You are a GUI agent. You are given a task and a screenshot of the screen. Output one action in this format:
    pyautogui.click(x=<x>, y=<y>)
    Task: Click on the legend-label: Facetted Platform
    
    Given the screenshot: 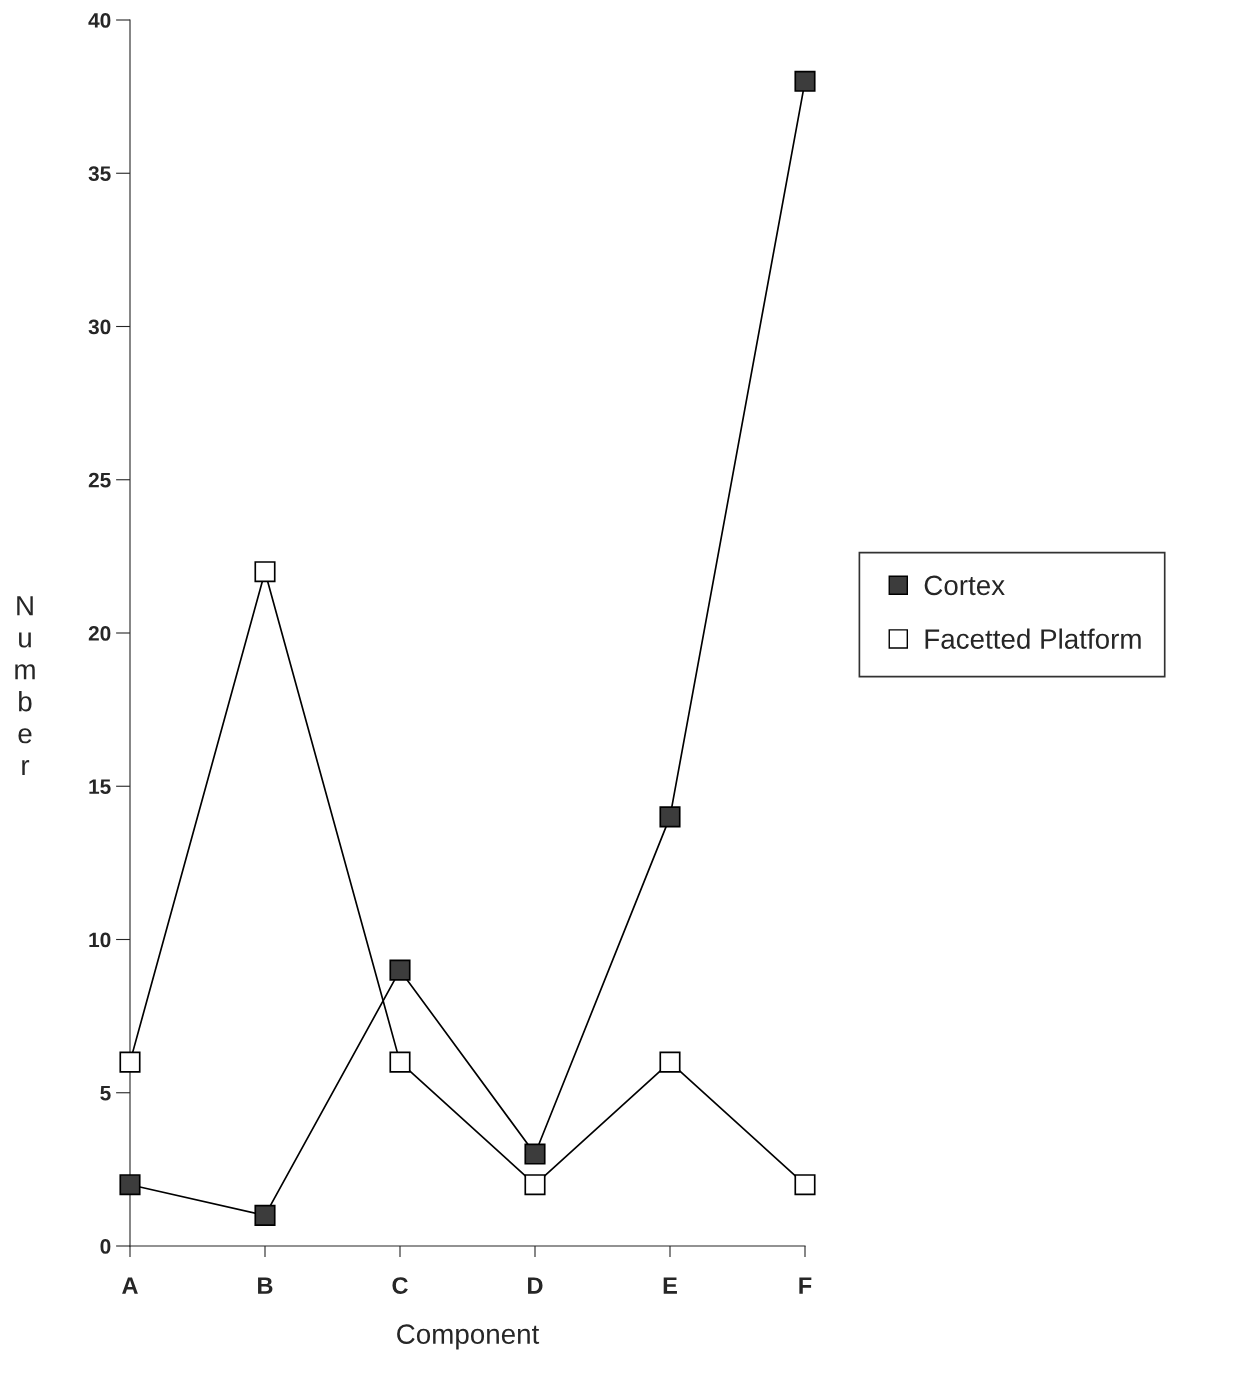 What is the action you would take?
    pyautogui.click(x=1033, y=638)
    